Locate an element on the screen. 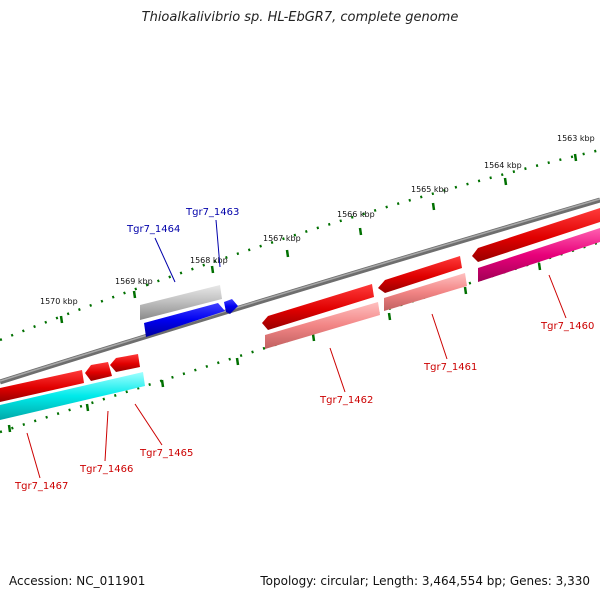  scale-label-1564: 1564 kbp is located at coordinates (503, 165).